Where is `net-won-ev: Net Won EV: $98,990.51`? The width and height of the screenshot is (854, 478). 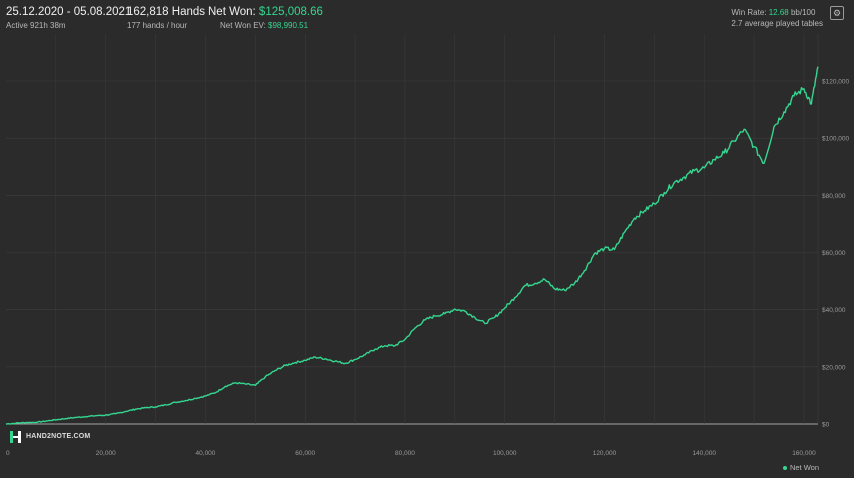
net-won-ev: Net Won EV: $98,990.51 is located at coordinates (271, 25).